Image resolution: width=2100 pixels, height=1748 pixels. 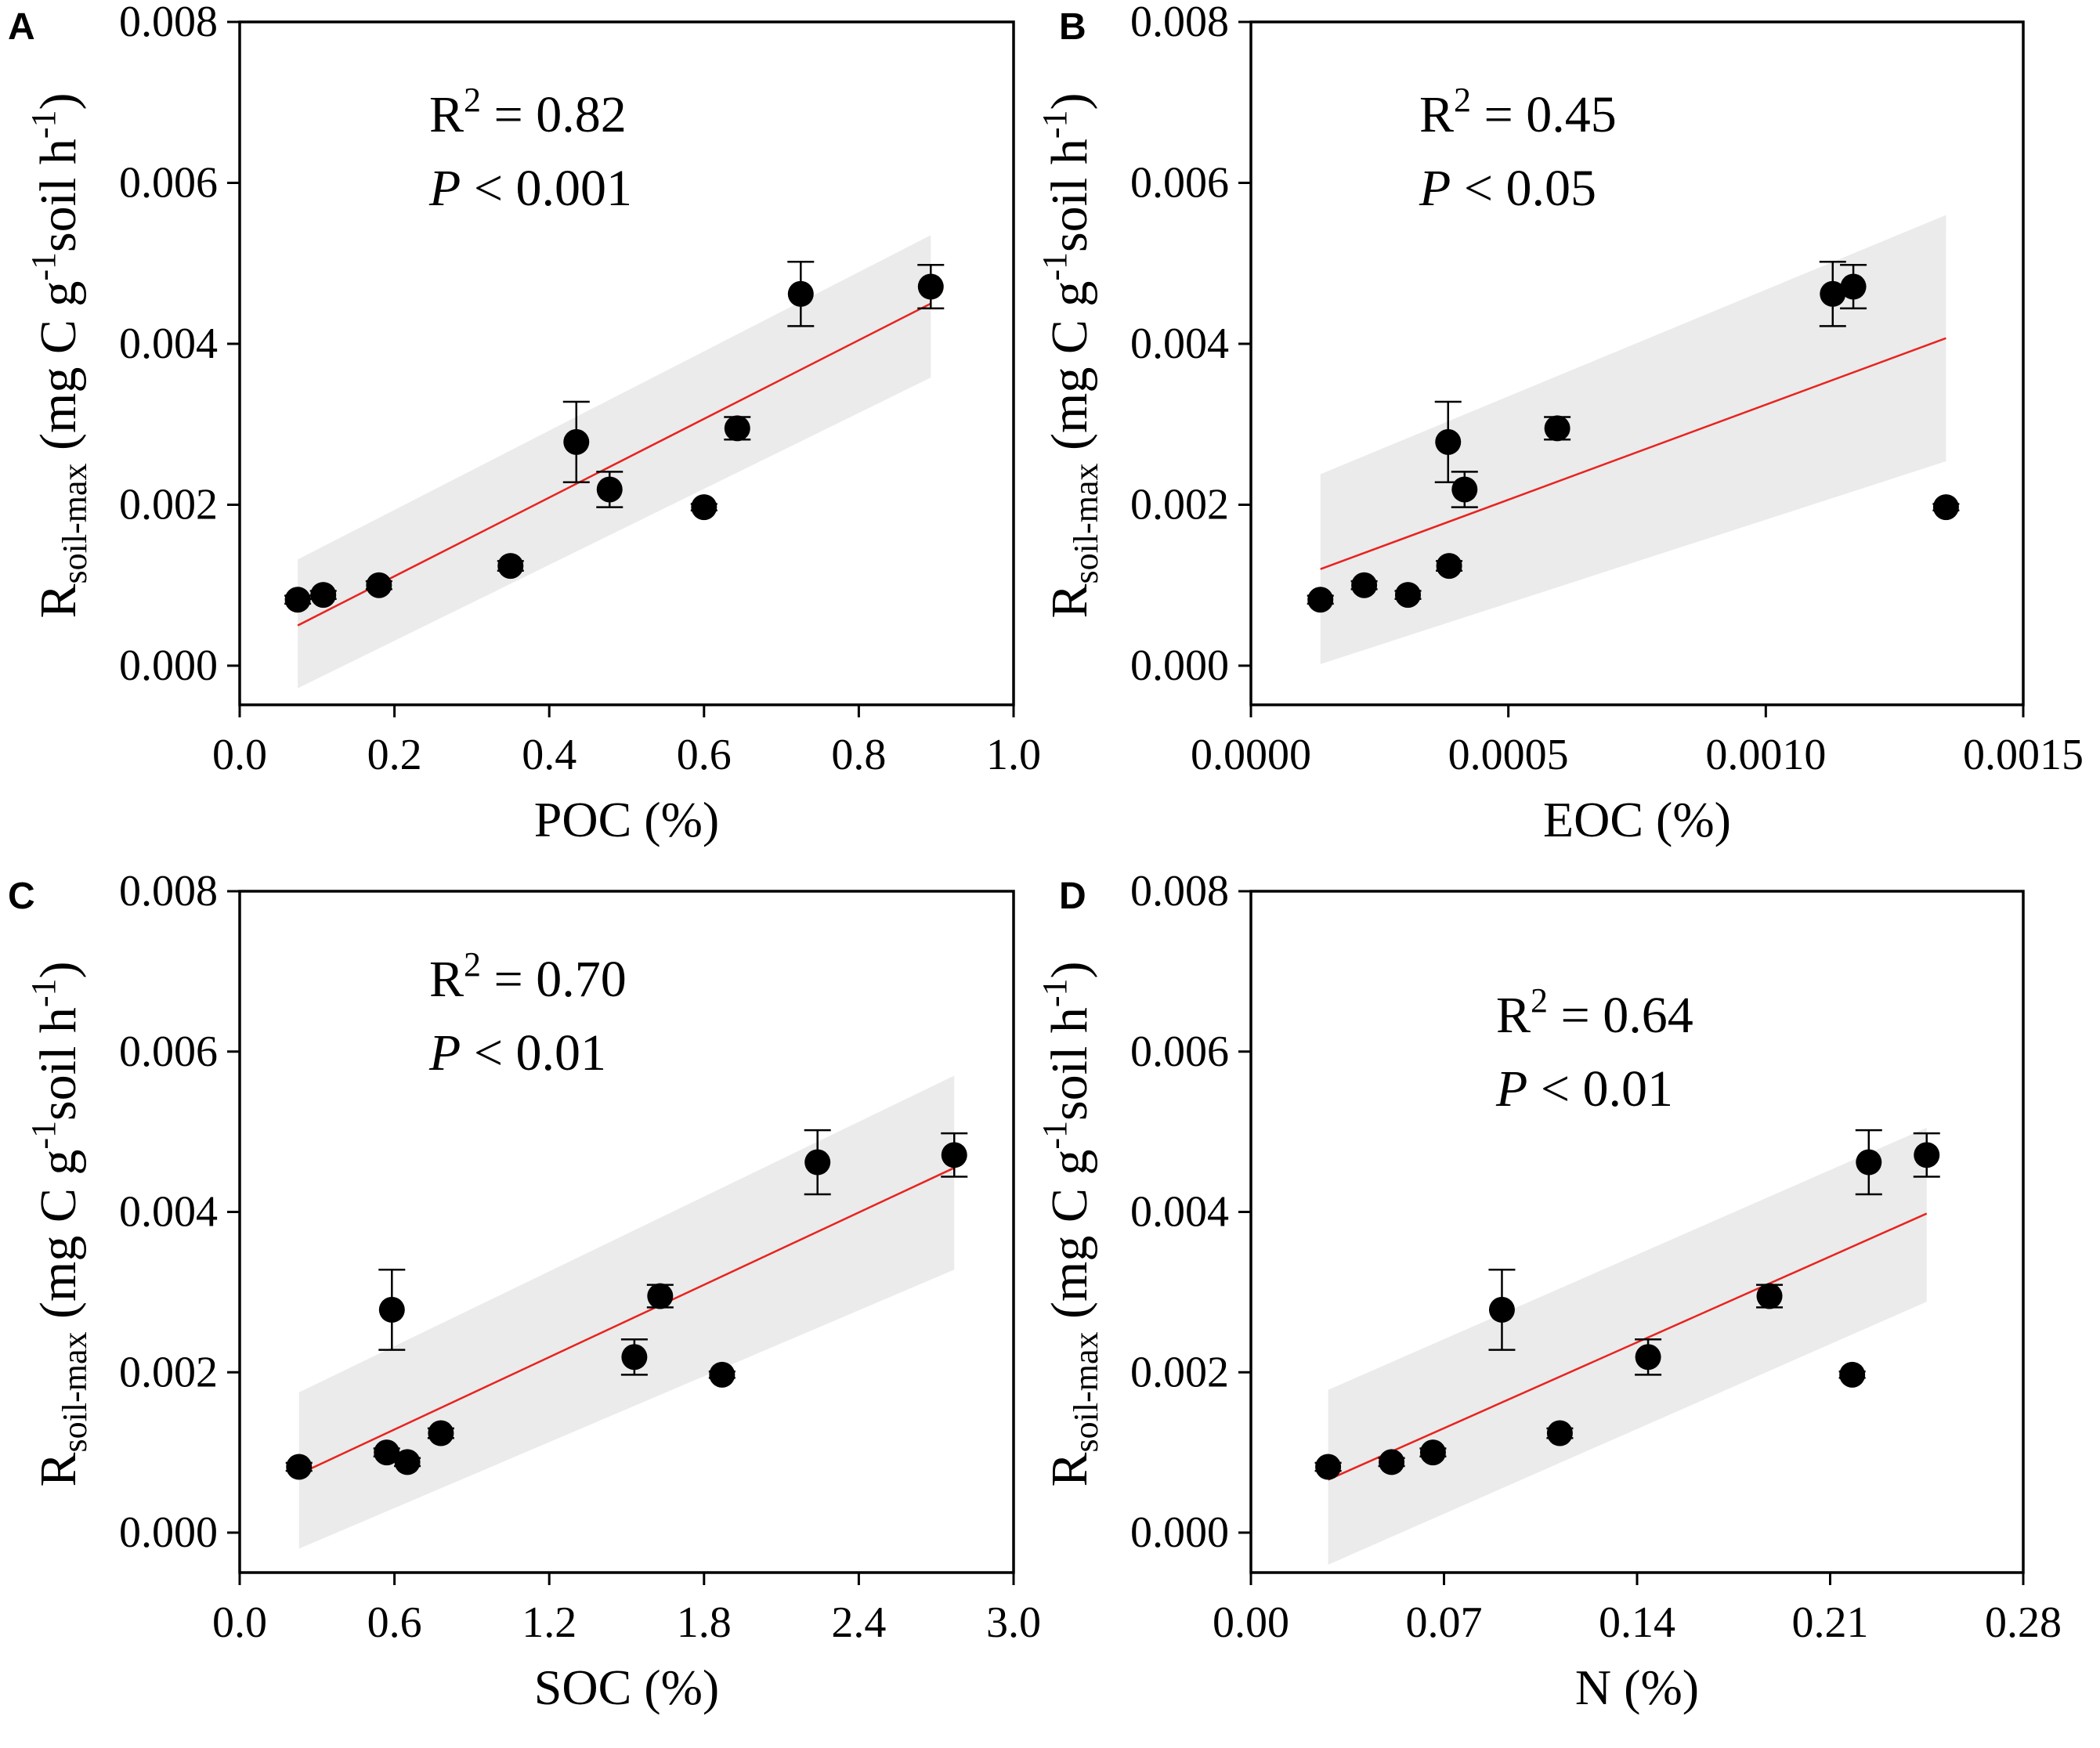 What do you see at coordinates (21, 27) in the screenshot?
I see `panel-label: A` at bounding box center [21, 27].